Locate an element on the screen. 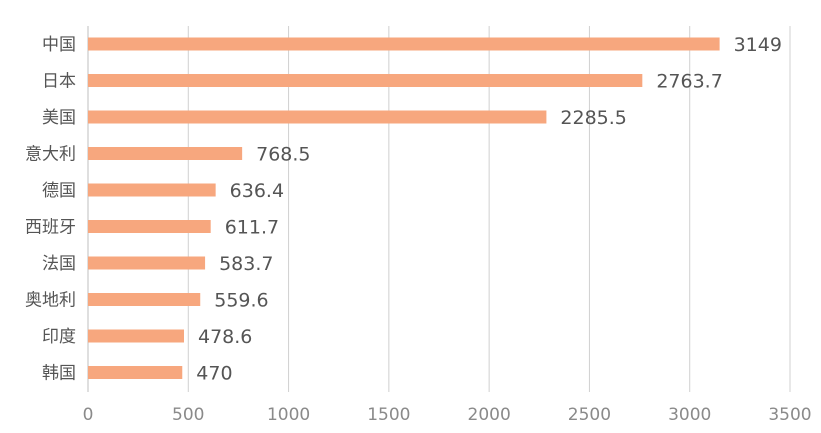 The image size is (821, 433). x-tick-label: 3500 is located at coordinates (789, 415).